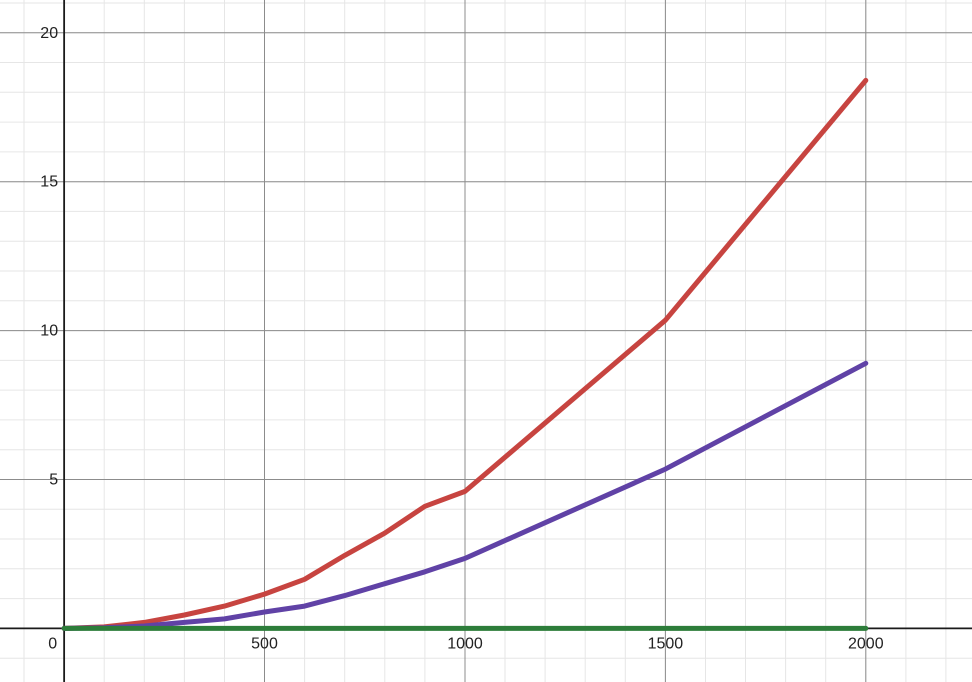  What do you see at coordinates (264, 643) in the screenshot?
I see `x-tick-label: 500` at bounding box center [264, 643].